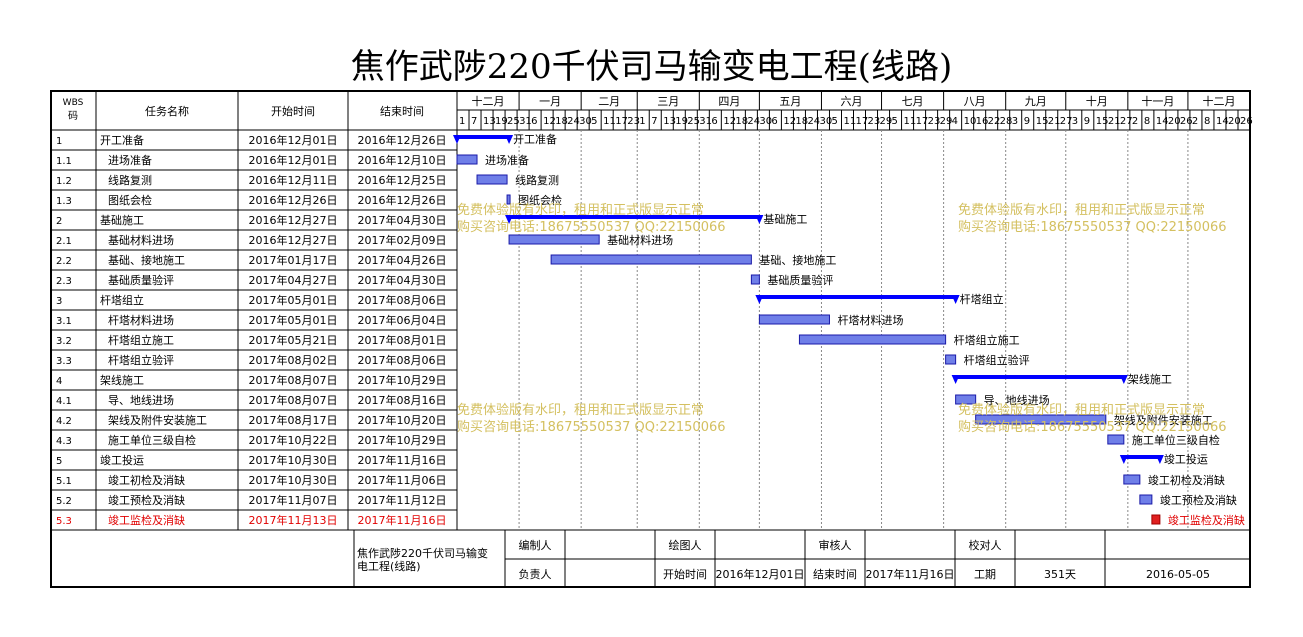 This screenshot has height=637, width=1303. I want to click on task-end: 2016年12月25日, so click(402, 180).